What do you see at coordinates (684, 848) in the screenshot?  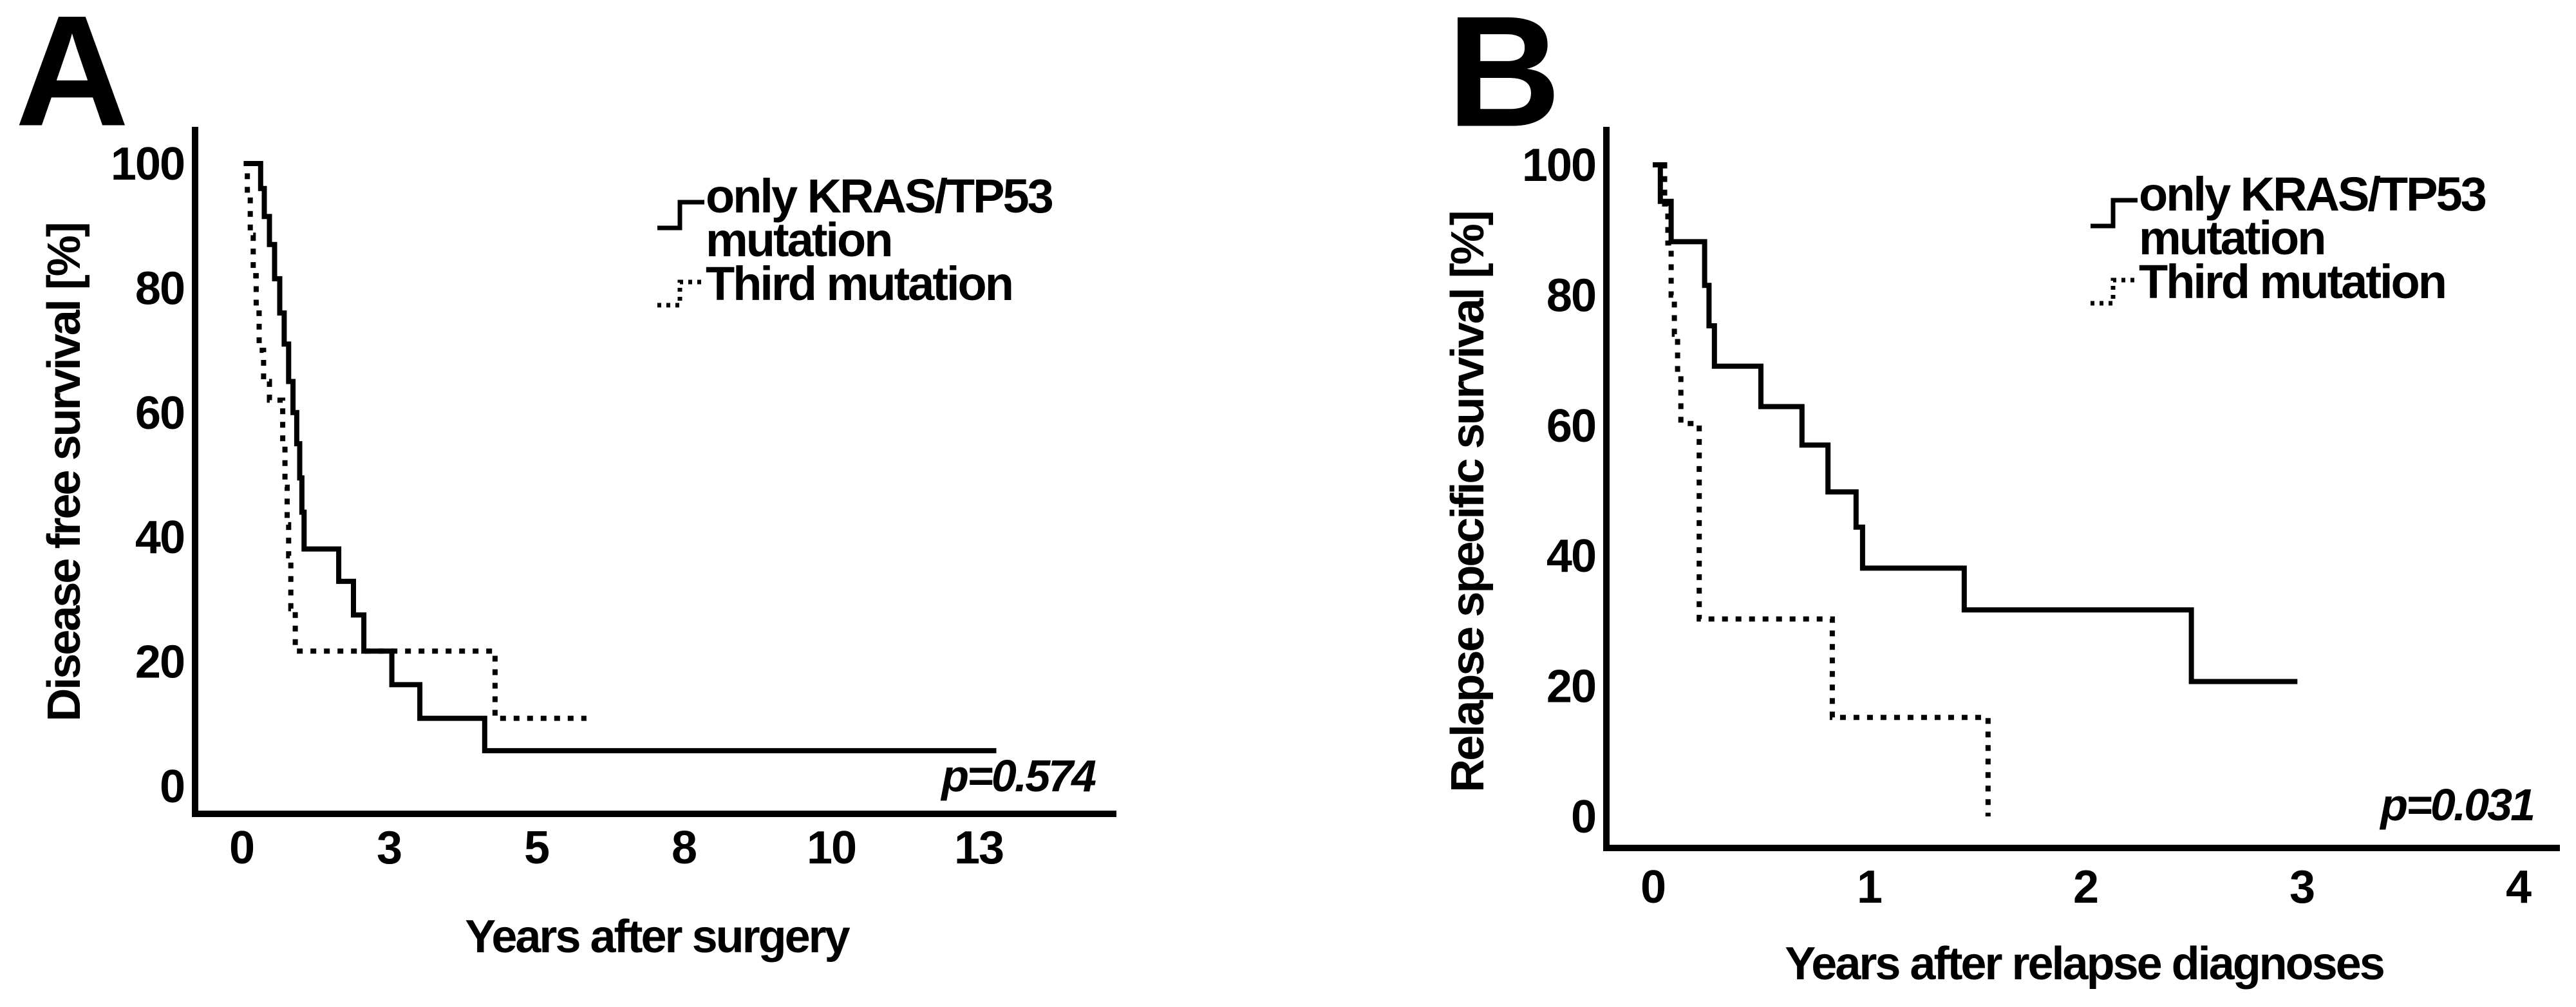 I see `x-tick-label: 8` at bounding box center [684, 848].